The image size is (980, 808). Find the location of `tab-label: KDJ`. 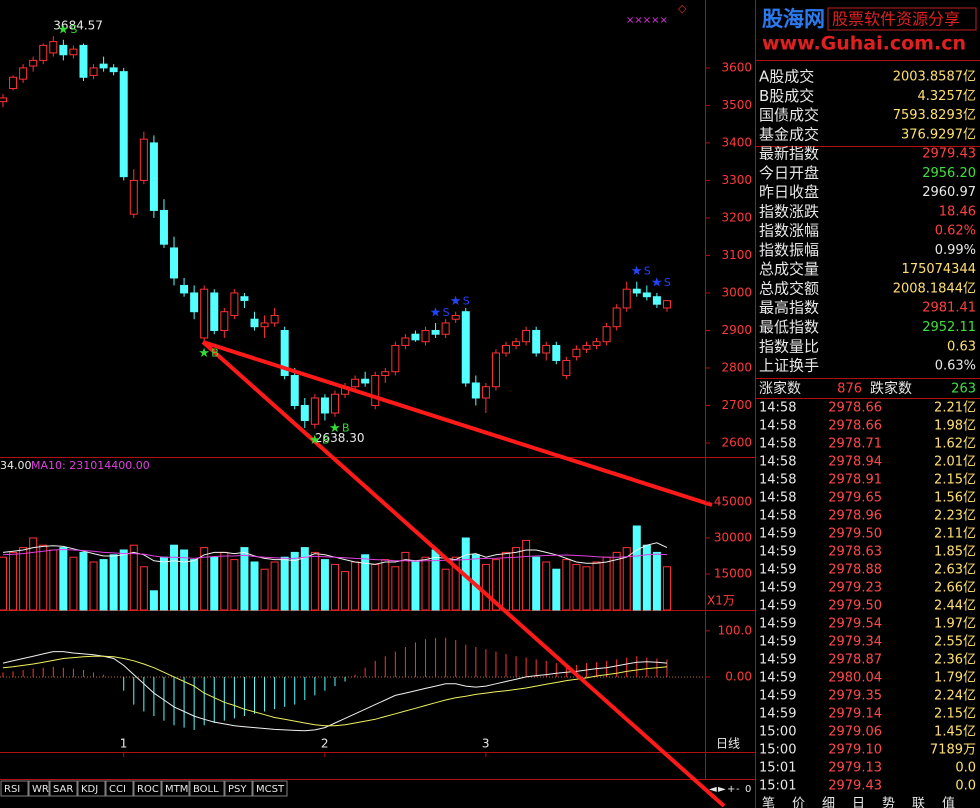

tab-label: KDJ is located at coordinates (89, 789).